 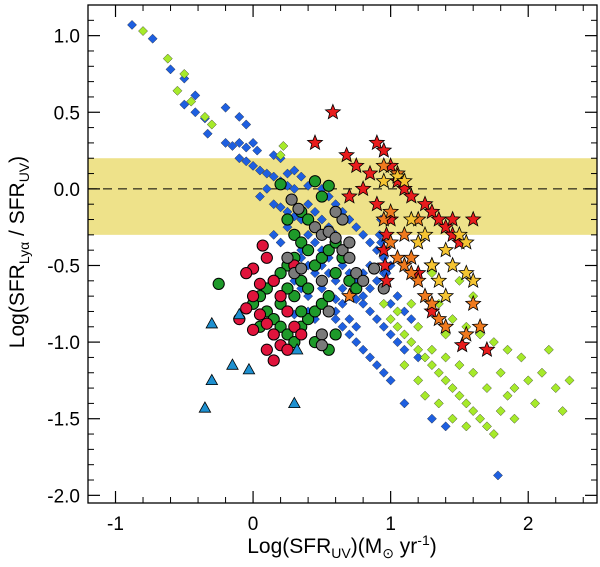 What do you see at coordinates (390, 524) in the screenshot?
I see `x-tick-label: 1` at bounding box center [390, 524].